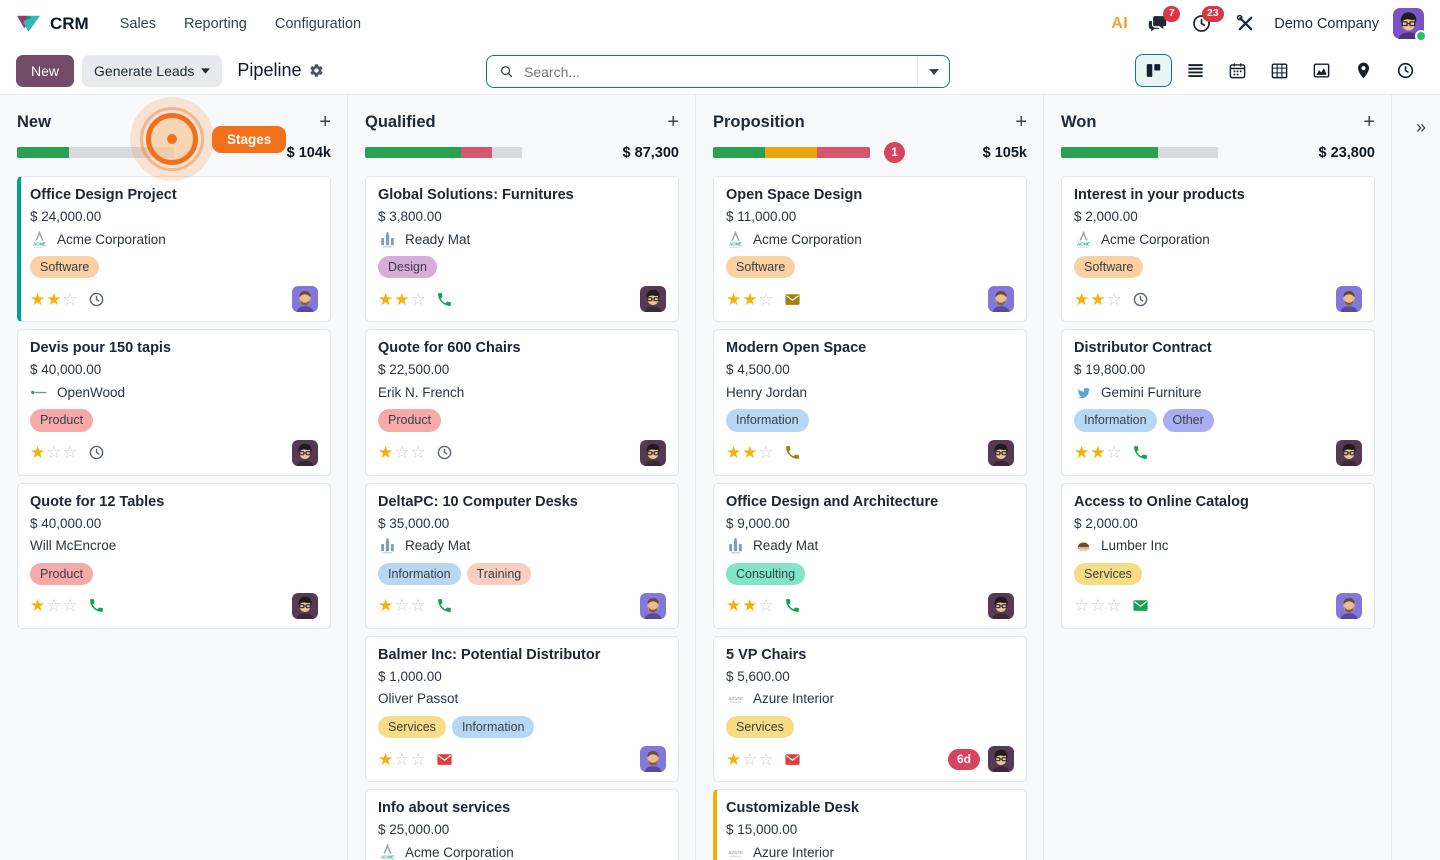 This screenshot has width=1440, height=860. Describe the element at coordinates (318, 23) in the screenshot. I see `menu-configuration: Configuration` at that location.